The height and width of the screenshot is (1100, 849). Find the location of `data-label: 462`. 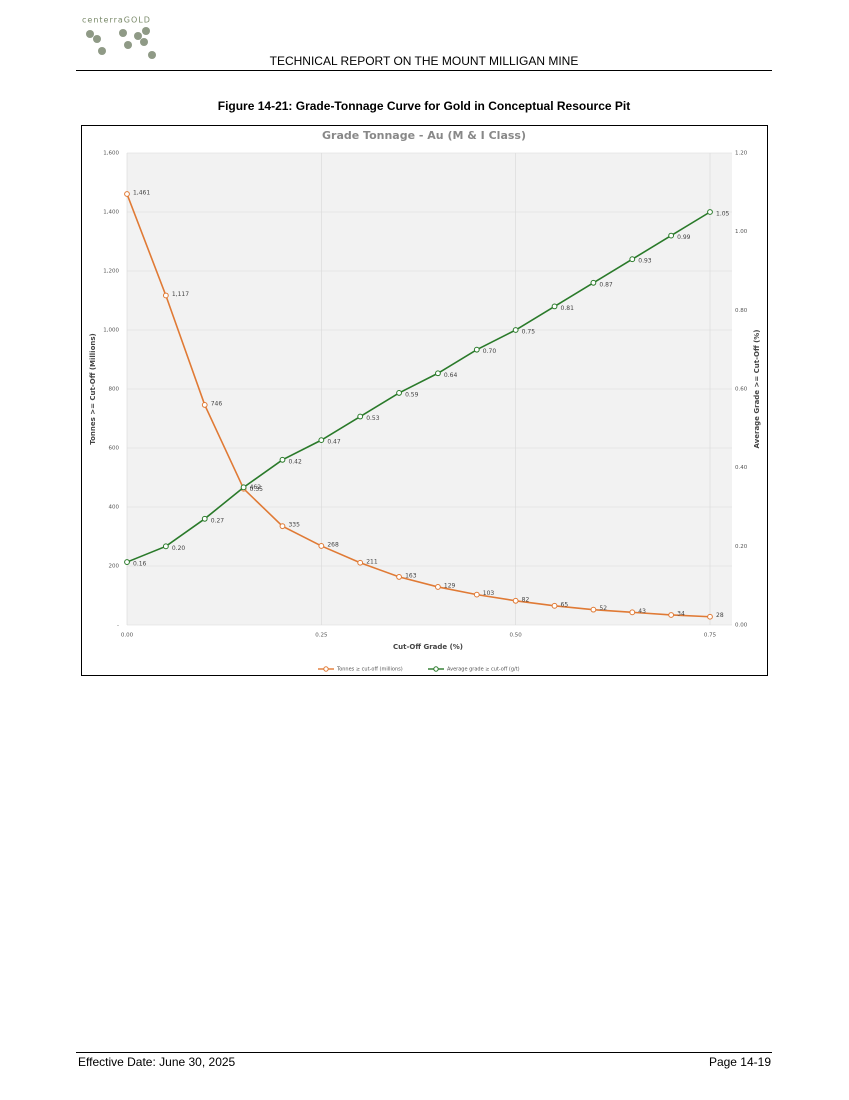

data-label: 462 is located at coordinates (256, 487).